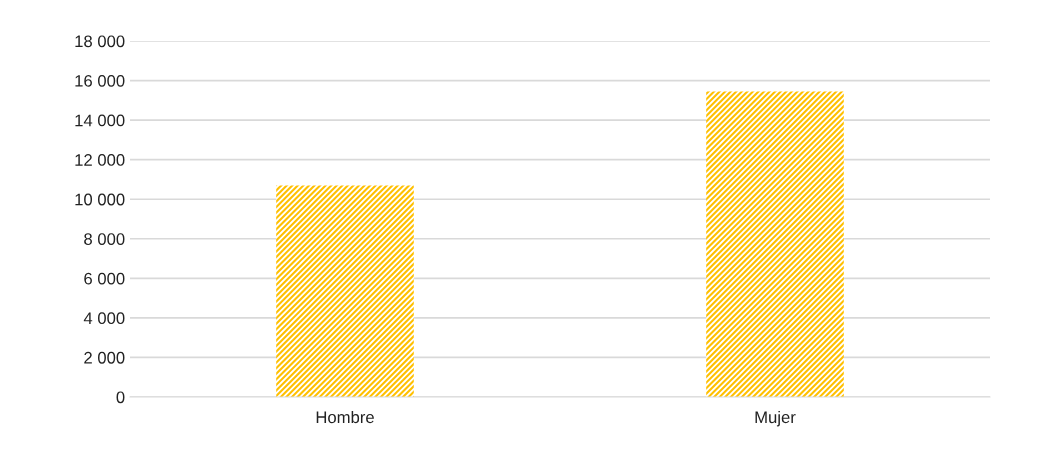 The width and height of the screenshot is (1054, 452). Describe the element at coordinates (100, 80) in the screenshot. I see `y-tick-label: 16 000` at that location.